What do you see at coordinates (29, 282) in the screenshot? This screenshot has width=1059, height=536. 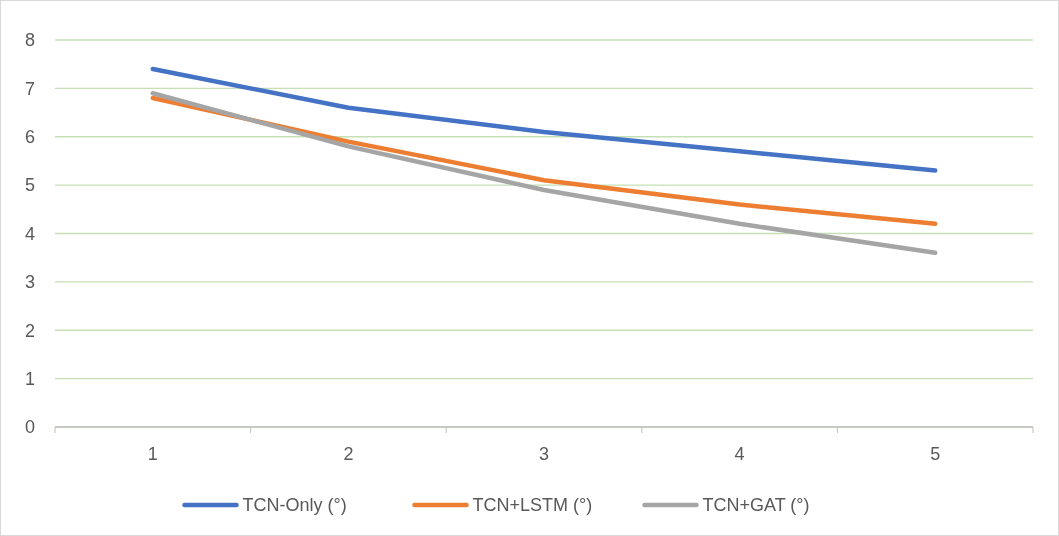 I see `y-tick-label: 3` at bounding box center [29, 282].